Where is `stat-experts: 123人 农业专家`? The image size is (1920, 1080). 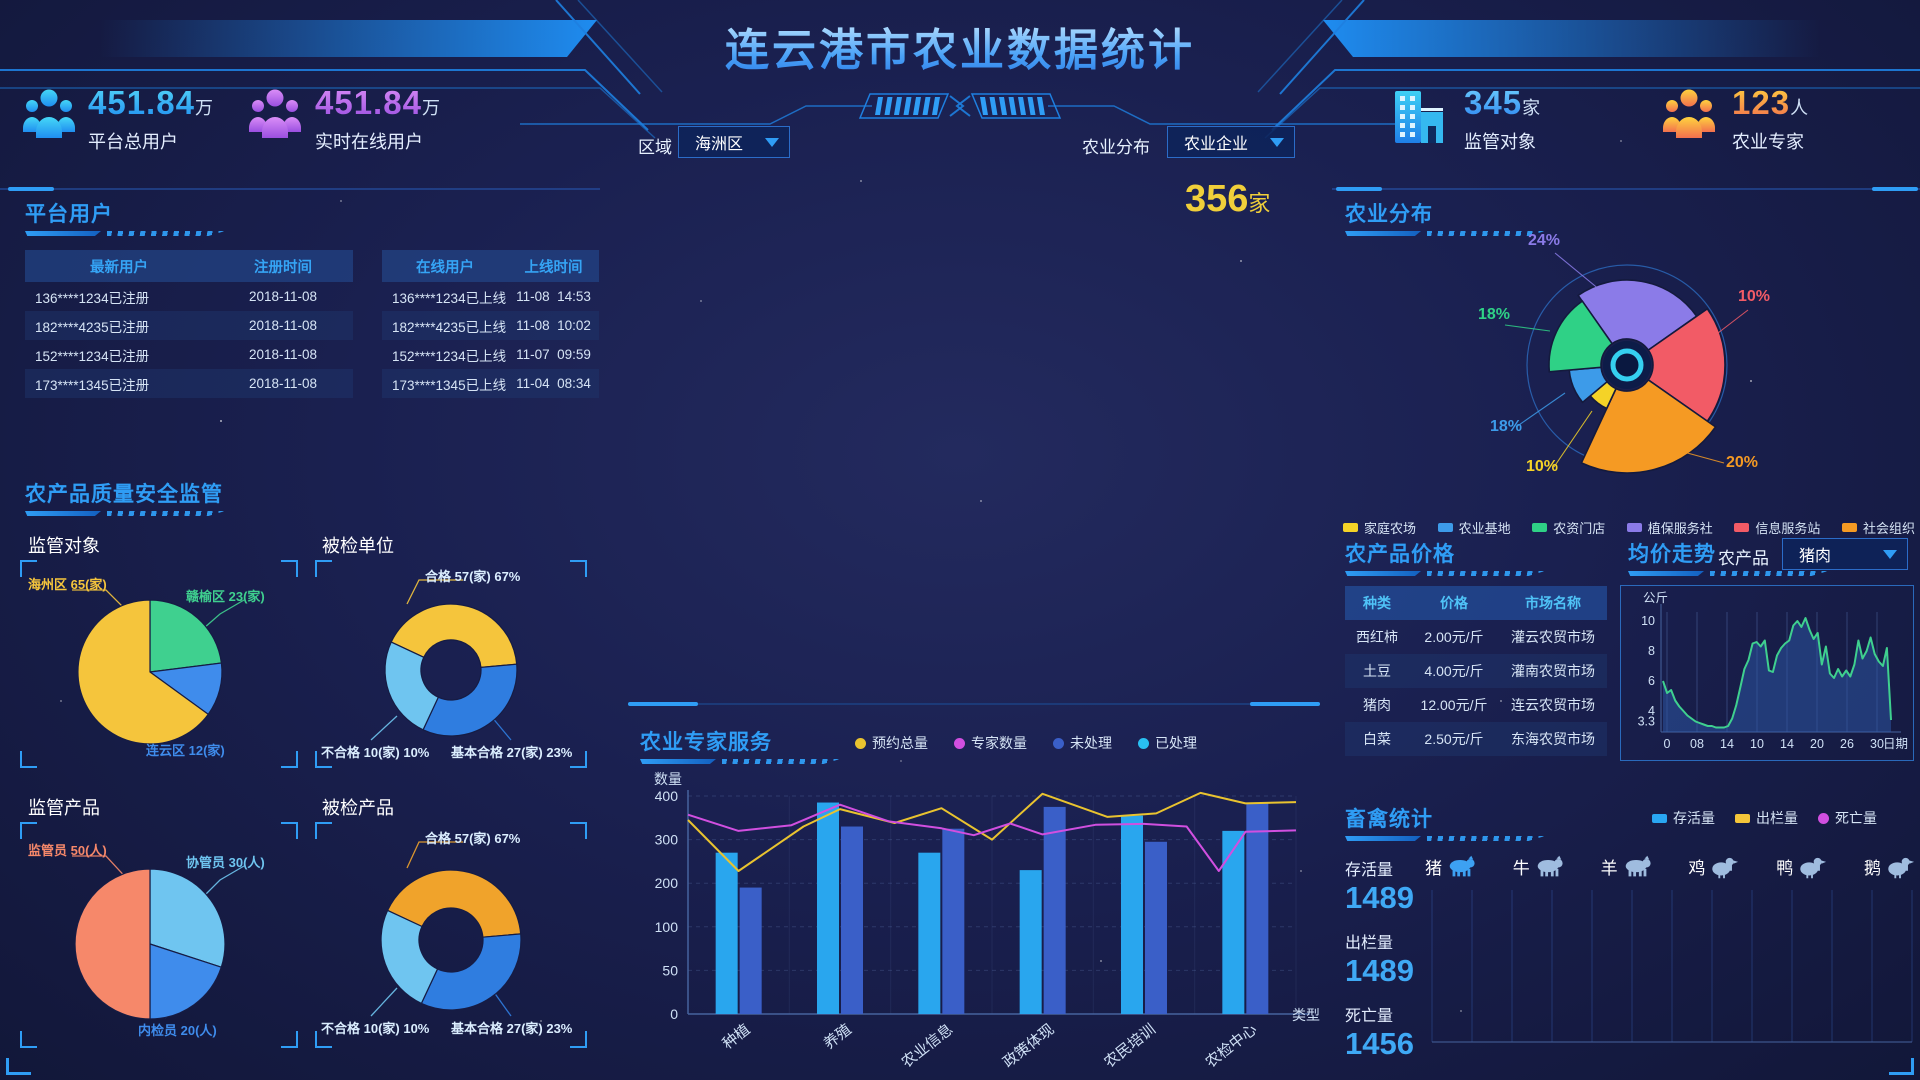 stat-experts: 123人 农业专家 is located at coordinates (1770, 118).